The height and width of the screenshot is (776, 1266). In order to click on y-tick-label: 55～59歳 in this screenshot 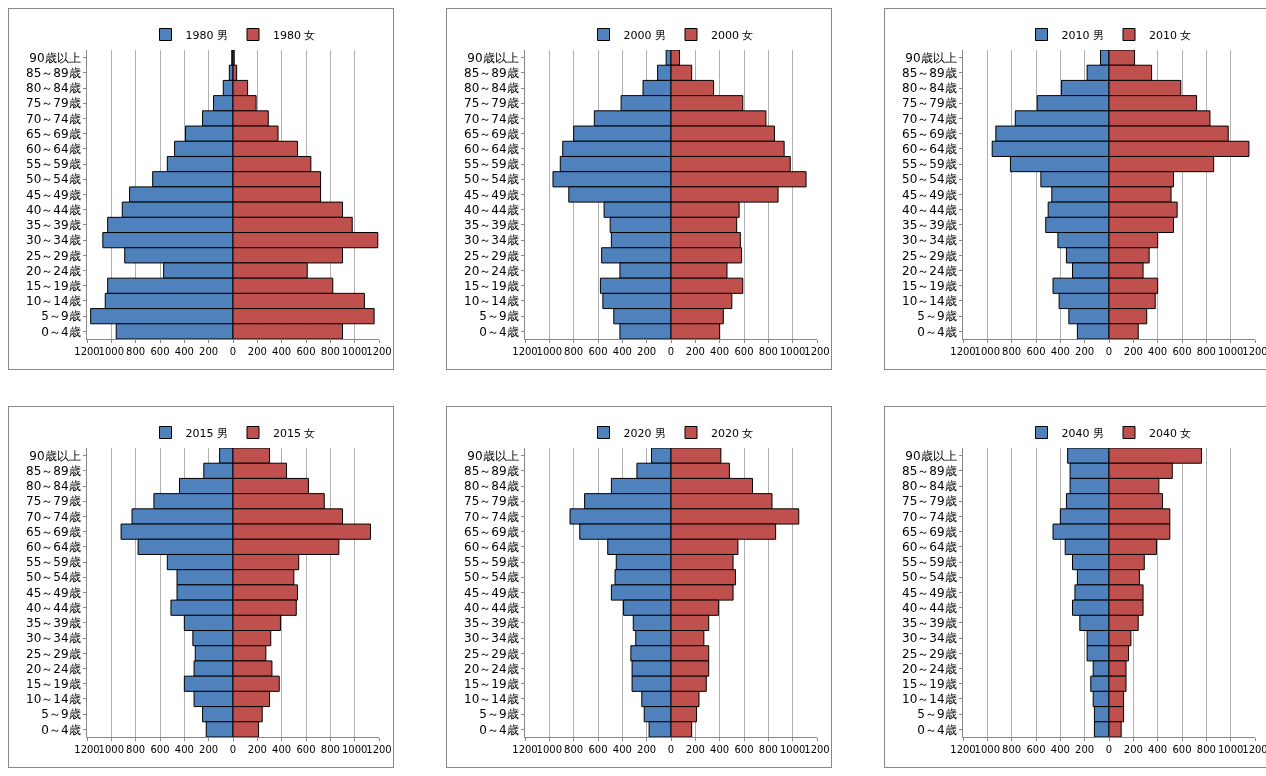, I will do `click(53, 562)`.